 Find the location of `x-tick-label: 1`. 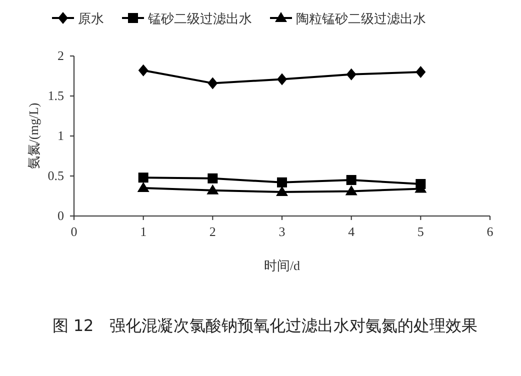

x-tick-label: 1 is located at coordinates (143, 231).